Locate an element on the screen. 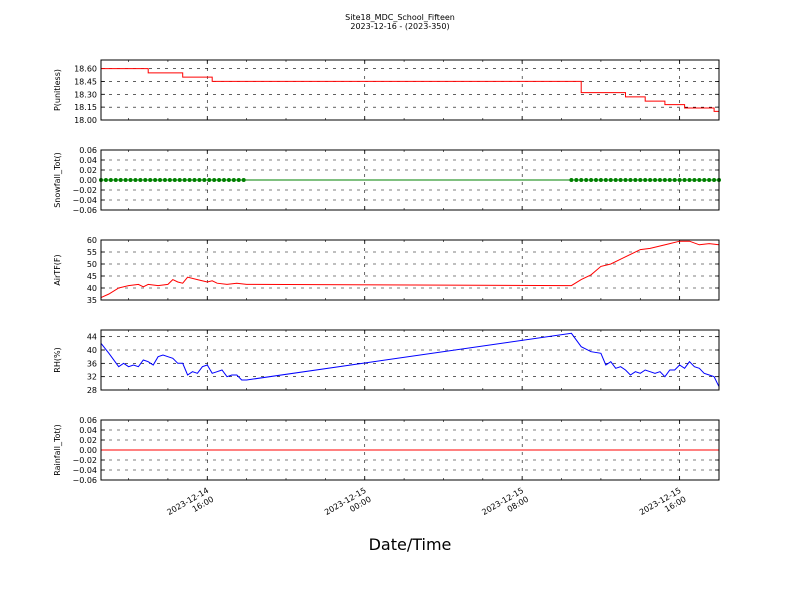  y-tick-label: 44 is located at coordinates (92, 337).